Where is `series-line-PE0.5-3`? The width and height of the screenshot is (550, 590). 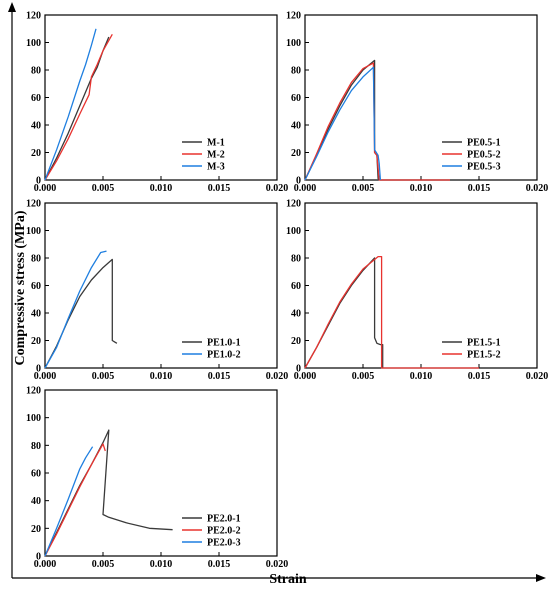 series-line-PE0.5-3 is located at coordinates (343, 123).